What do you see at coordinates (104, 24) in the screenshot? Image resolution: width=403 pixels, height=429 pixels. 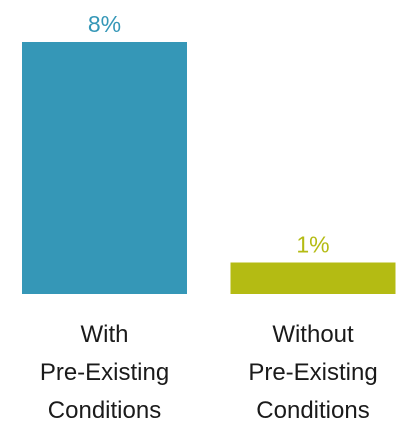 I see `value-label-1: 8%` at bounding box center [104, 24].